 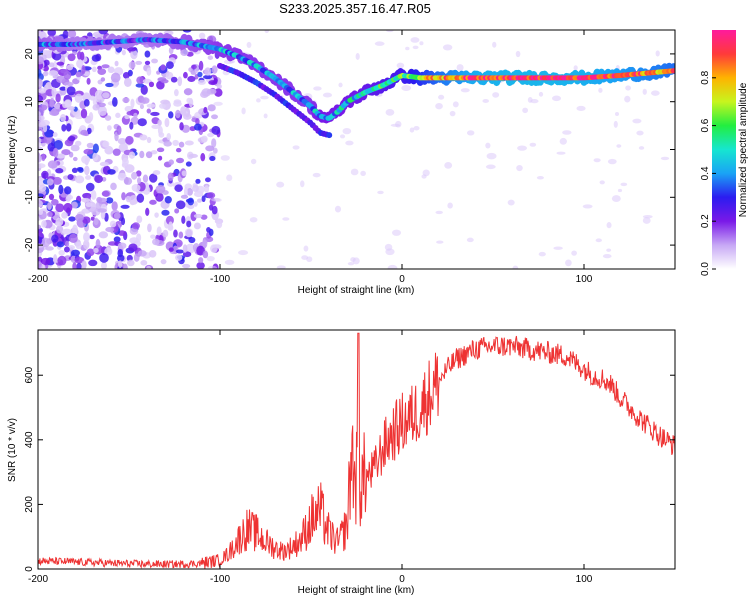 I want to click on spectrogram-y-tick-label: 20, so click(x=29, y=54).